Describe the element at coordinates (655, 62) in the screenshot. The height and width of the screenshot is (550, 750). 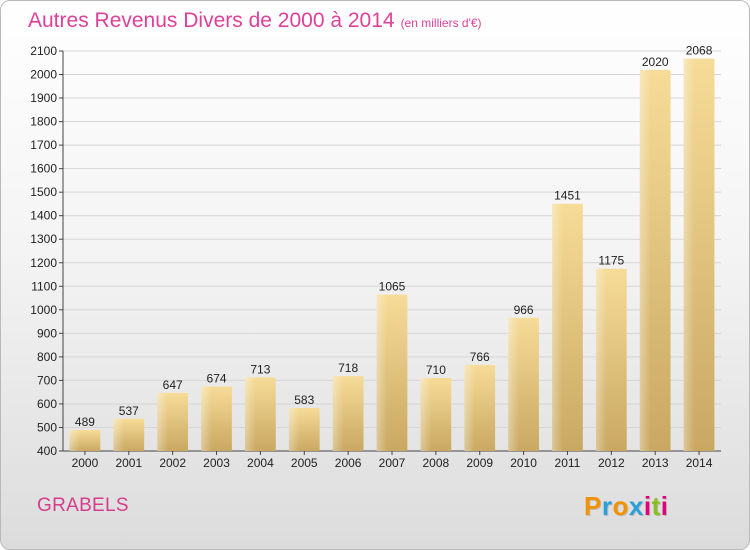
I see `value-label: 2020` at that location.